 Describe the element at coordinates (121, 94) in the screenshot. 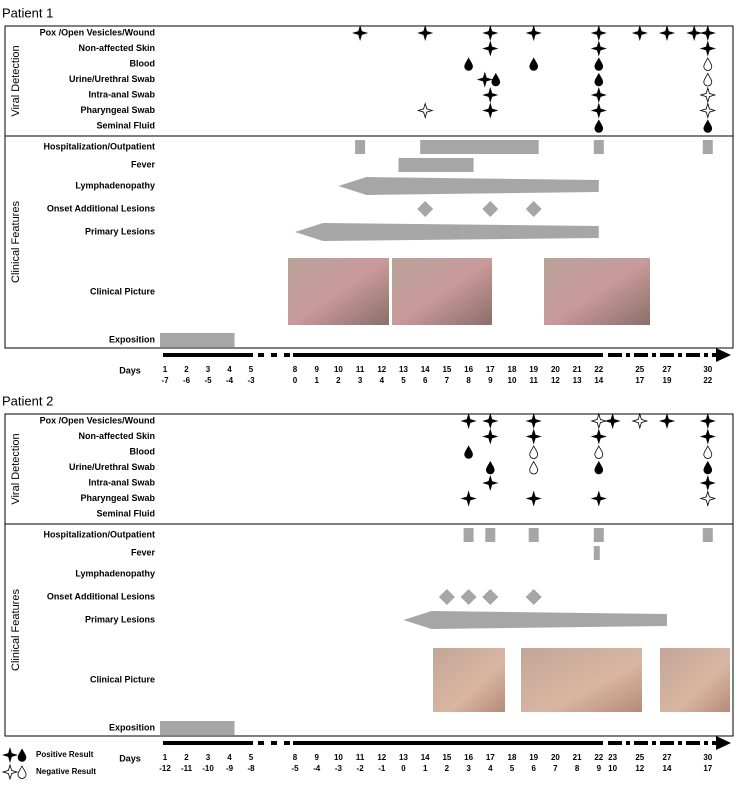

I see `row-label: Intra-anal Swab` at that location.